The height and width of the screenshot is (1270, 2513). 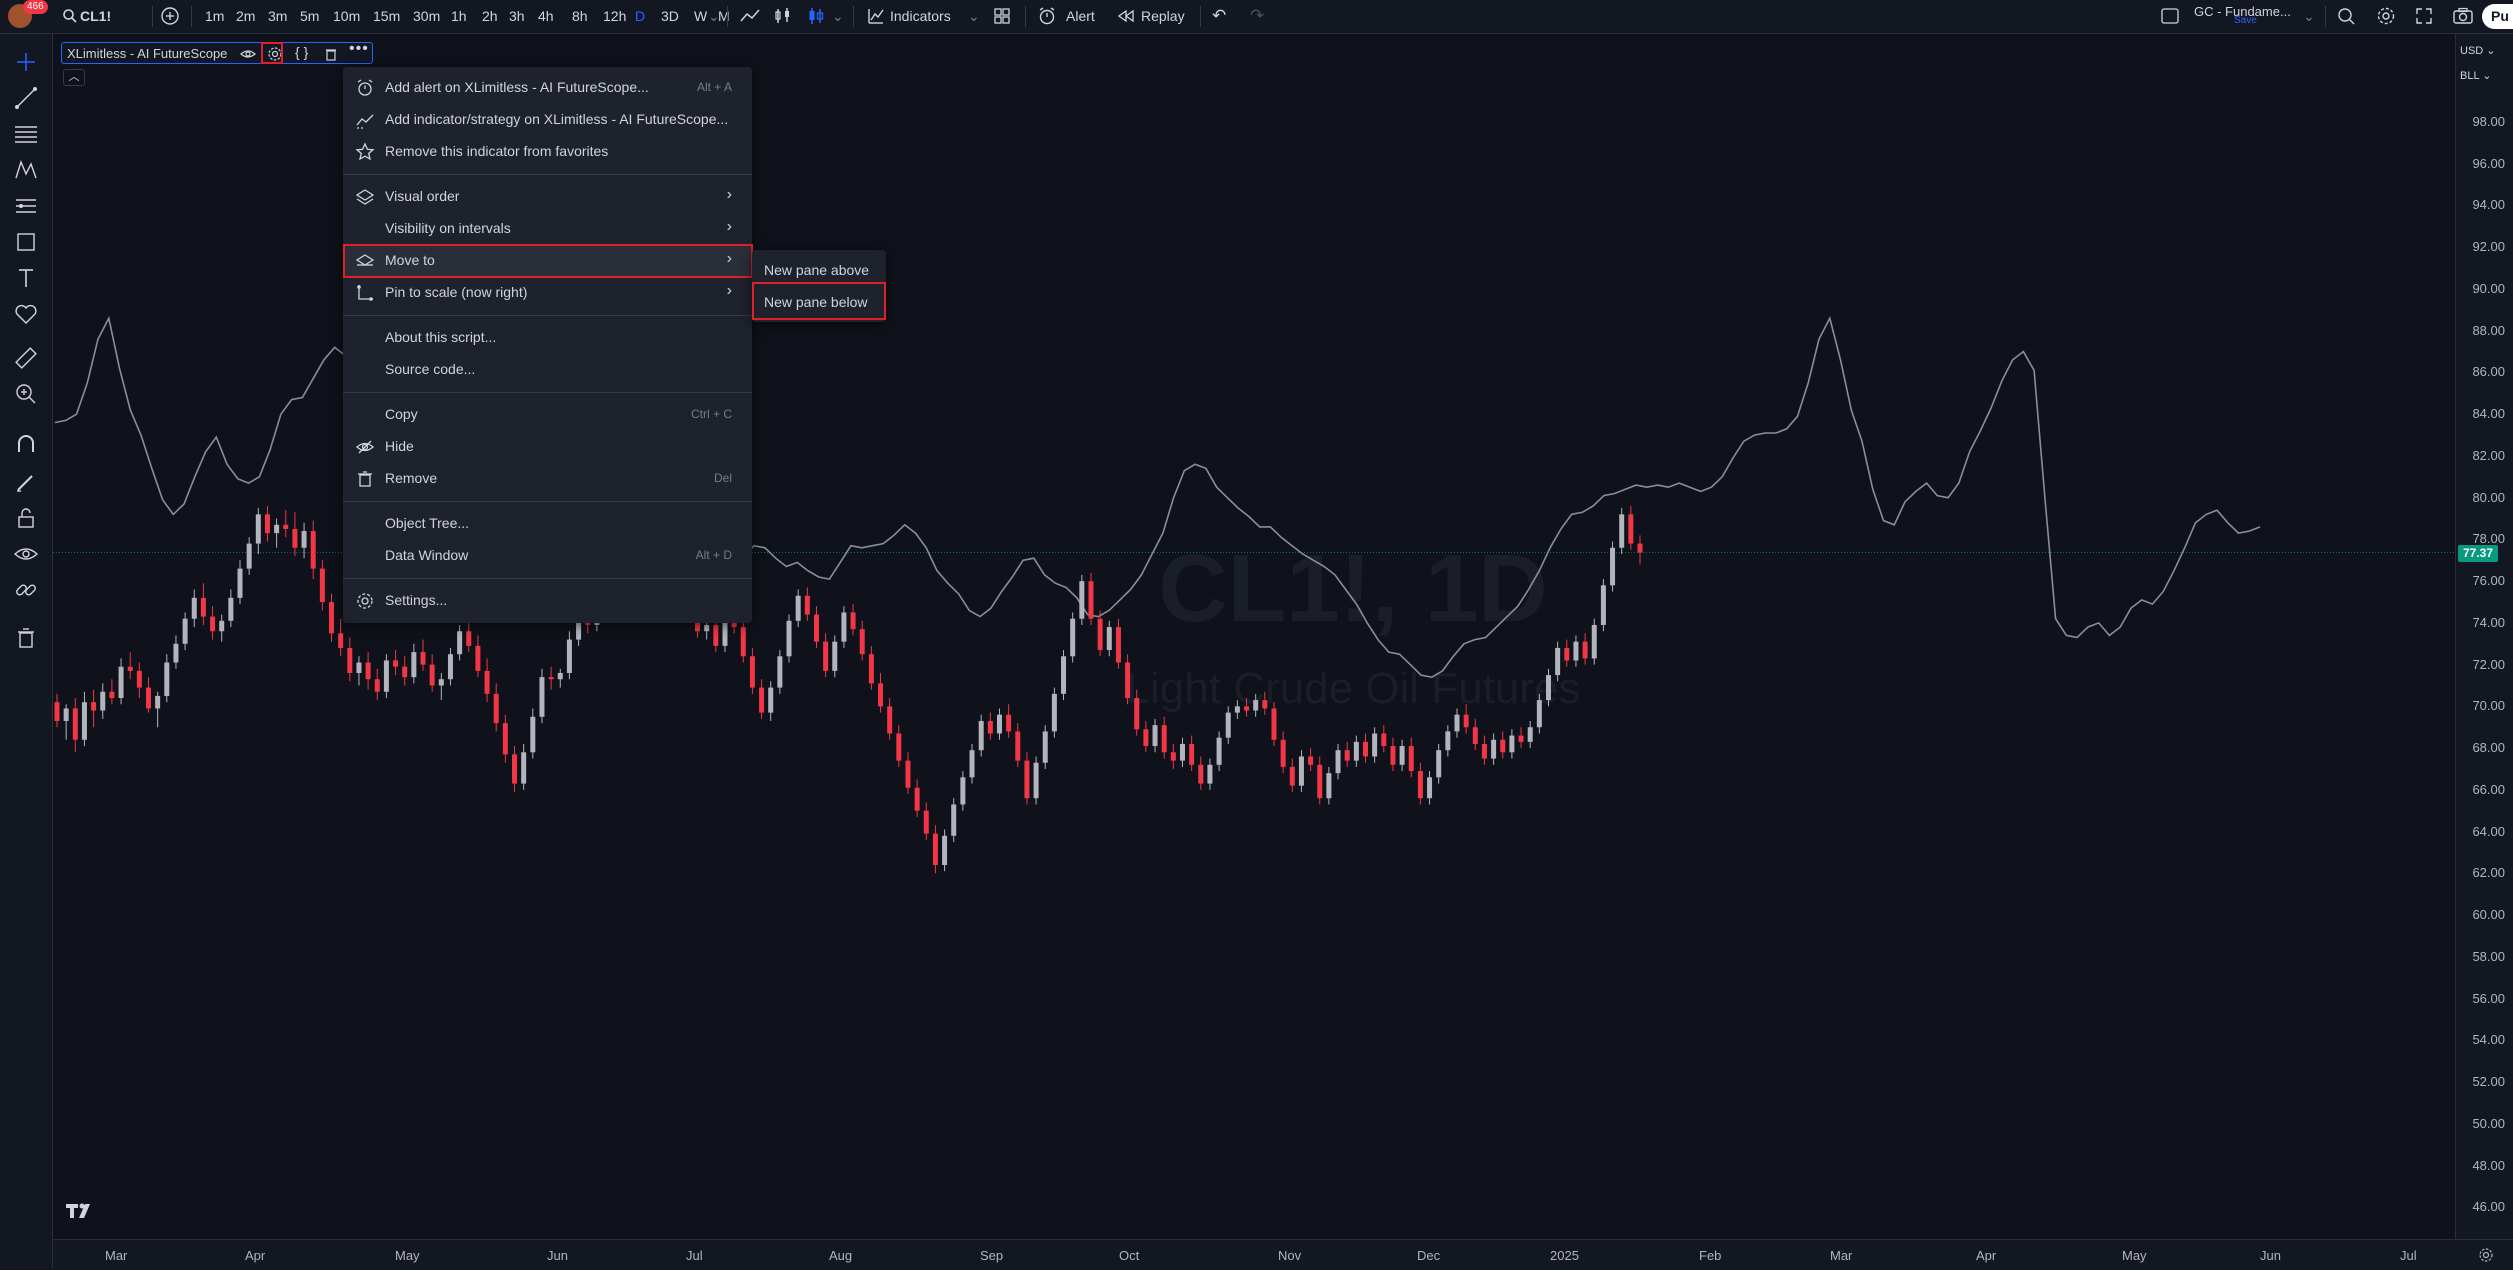 I want to click on fib-retracement-icon, so click(x=26, y=134).